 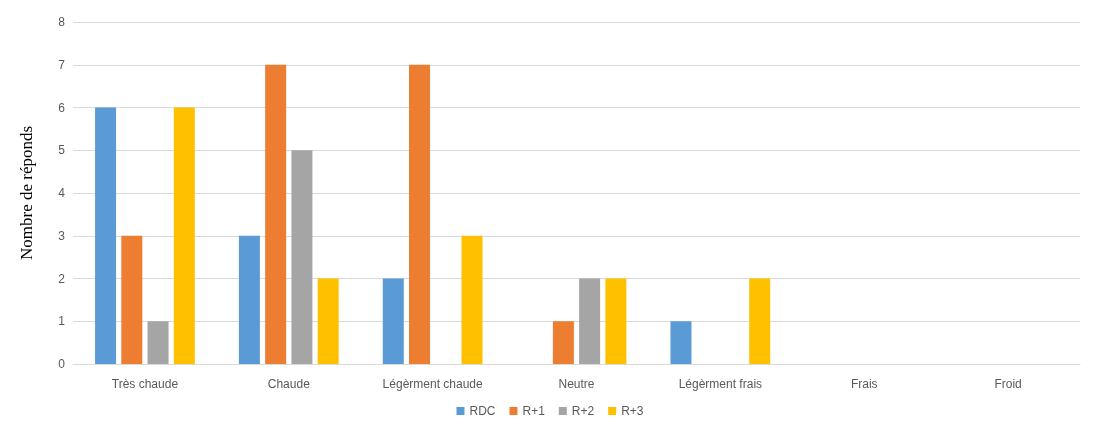 What do you see at coordinates (62, 150) in the screenshot?
I see `y-tick-label: 5` at bounding box center [62, 150].